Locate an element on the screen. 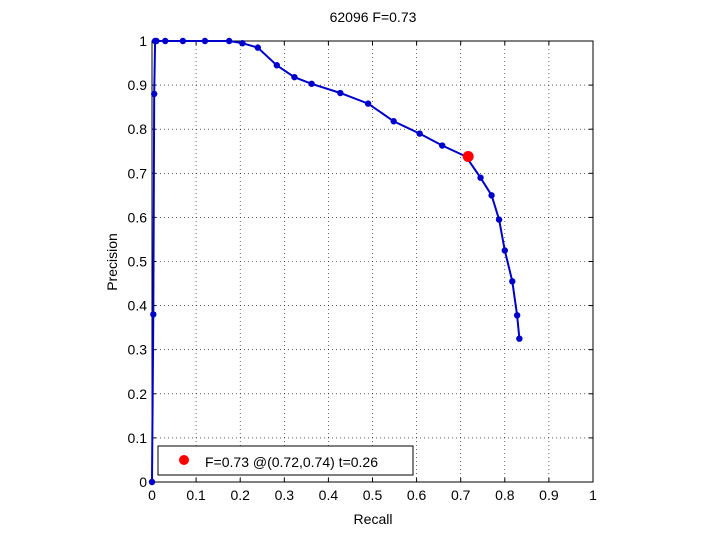 The width and height of the screenshot is (720, 540). x-tick-label: 0.6 is located at coordinates (417, 495).